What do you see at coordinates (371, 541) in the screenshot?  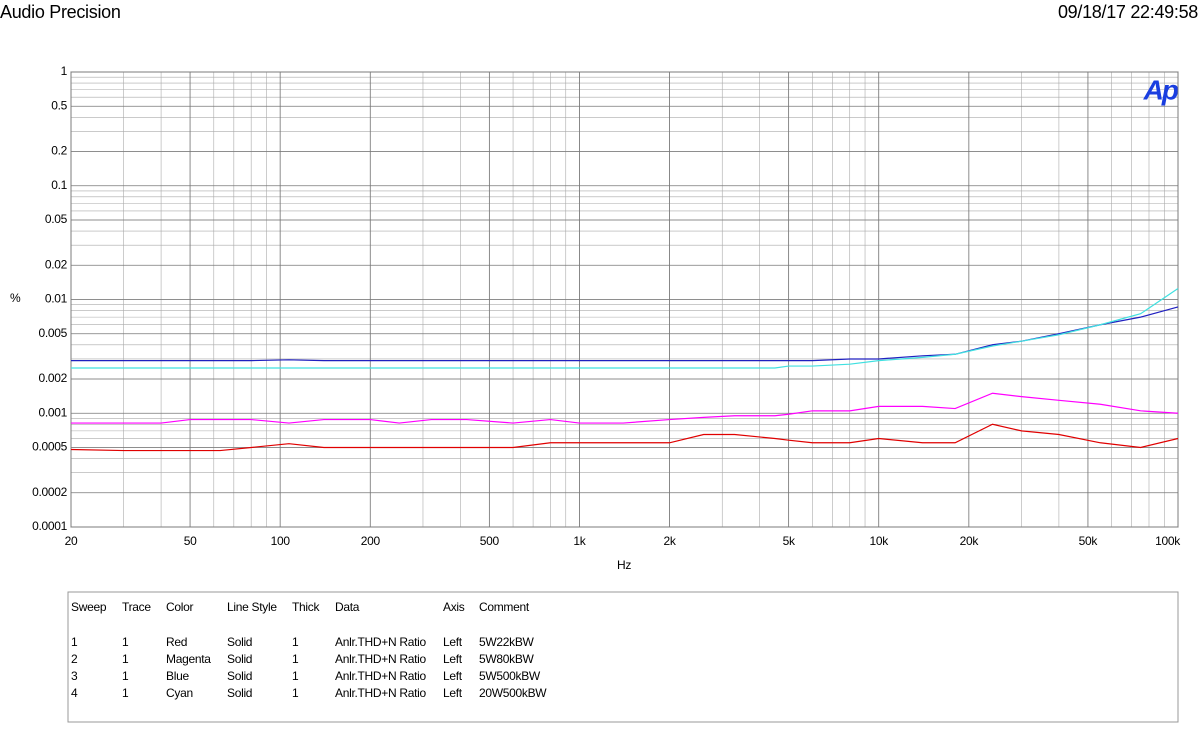 I see `x-tick-label: 200` at bounding box center [371, 541].